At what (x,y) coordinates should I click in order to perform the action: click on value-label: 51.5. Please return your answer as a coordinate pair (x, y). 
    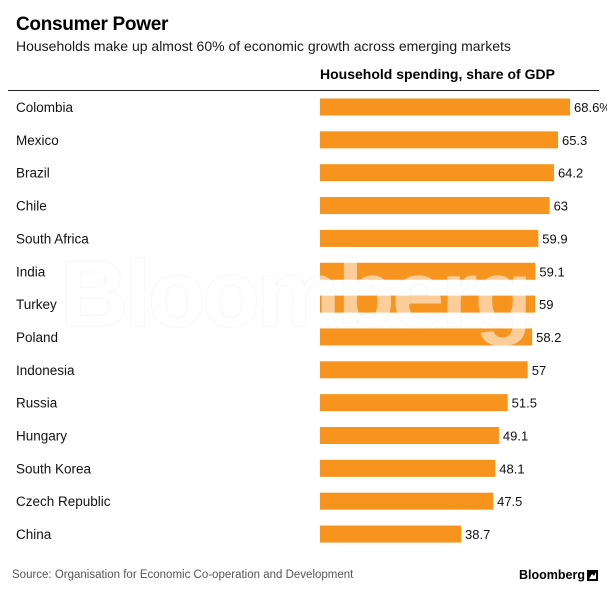
    Looking at the image, I should click on (524, 403).